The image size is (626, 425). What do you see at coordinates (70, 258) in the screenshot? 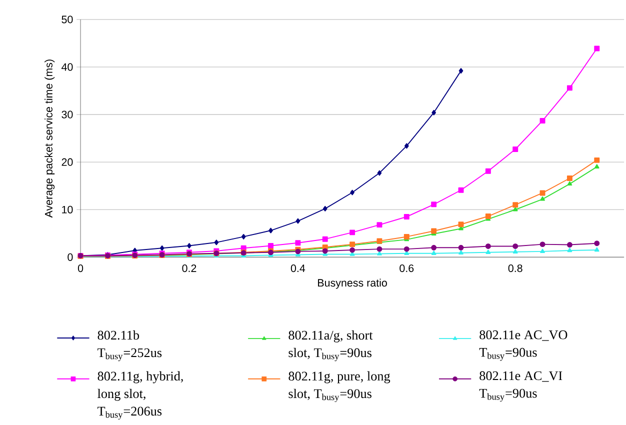
I see `y-tick-label: 0` at bounding box center [70, 258].